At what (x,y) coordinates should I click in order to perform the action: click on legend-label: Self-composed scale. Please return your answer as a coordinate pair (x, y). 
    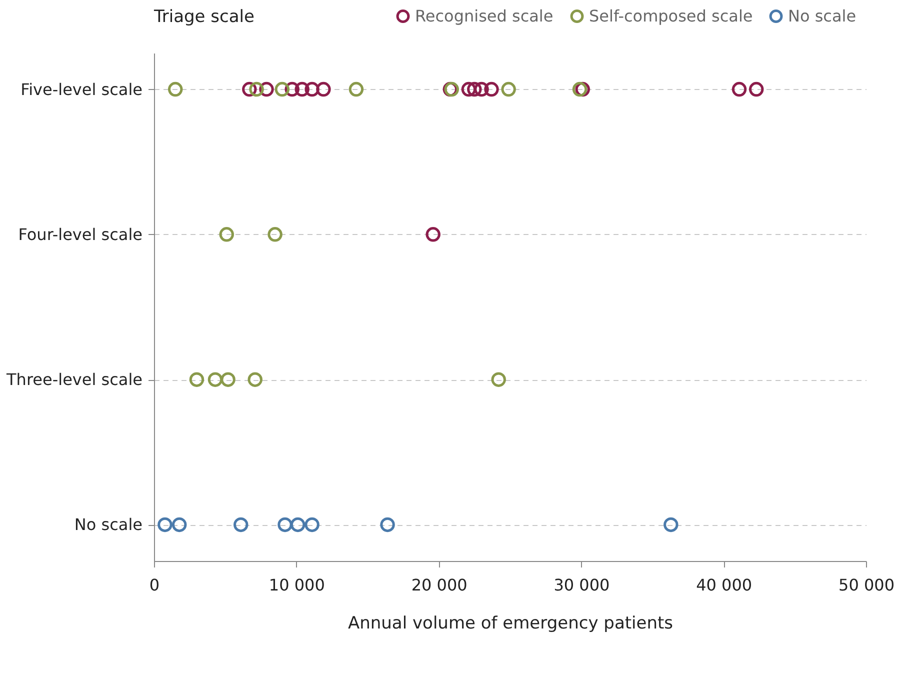
    Looking at the image, I should click on (671, 16).